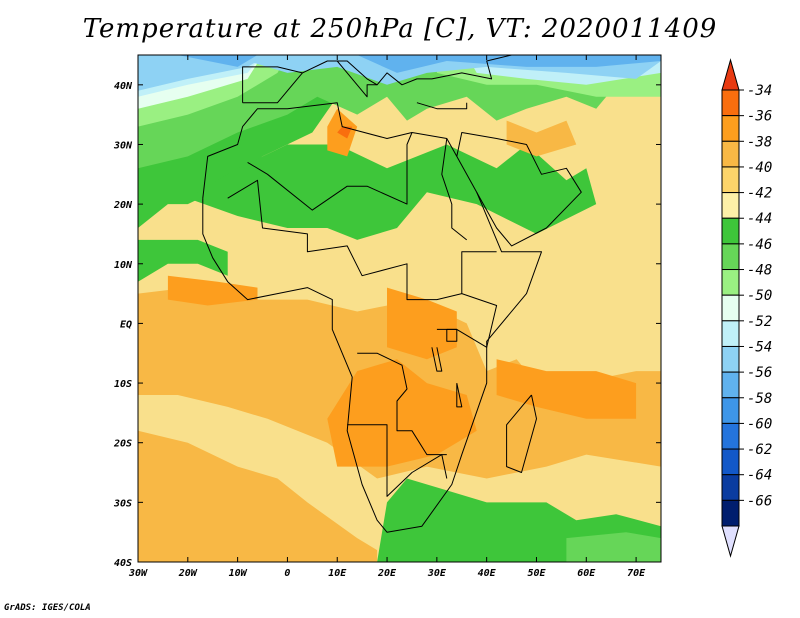 The image size is (800, 618). What do you see at coordinates (521, 433) in the screenshot?
I see `madagascar-outline` at bounding box center [521, 433].